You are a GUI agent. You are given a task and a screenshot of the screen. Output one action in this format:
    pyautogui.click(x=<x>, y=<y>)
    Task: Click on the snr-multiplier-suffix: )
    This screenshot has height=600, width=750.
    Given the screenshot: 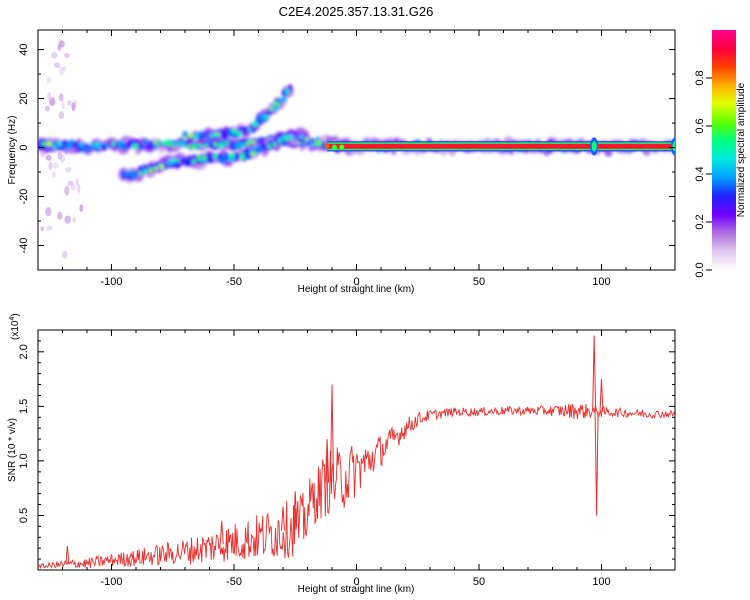 What is the action you would take?
    pyautogui.click(x=15, y=314)
    